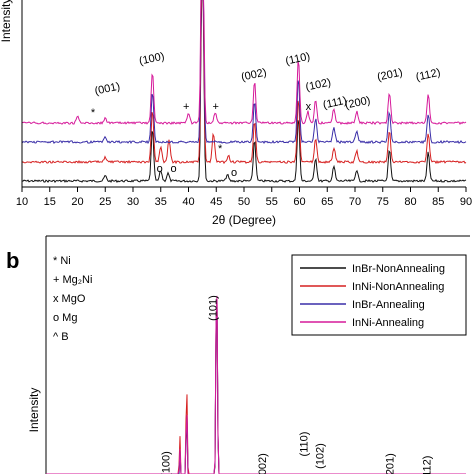 This screenshot has width=474, height=474. I want to click on x-tick-label-a: 90, so click(466, 202).